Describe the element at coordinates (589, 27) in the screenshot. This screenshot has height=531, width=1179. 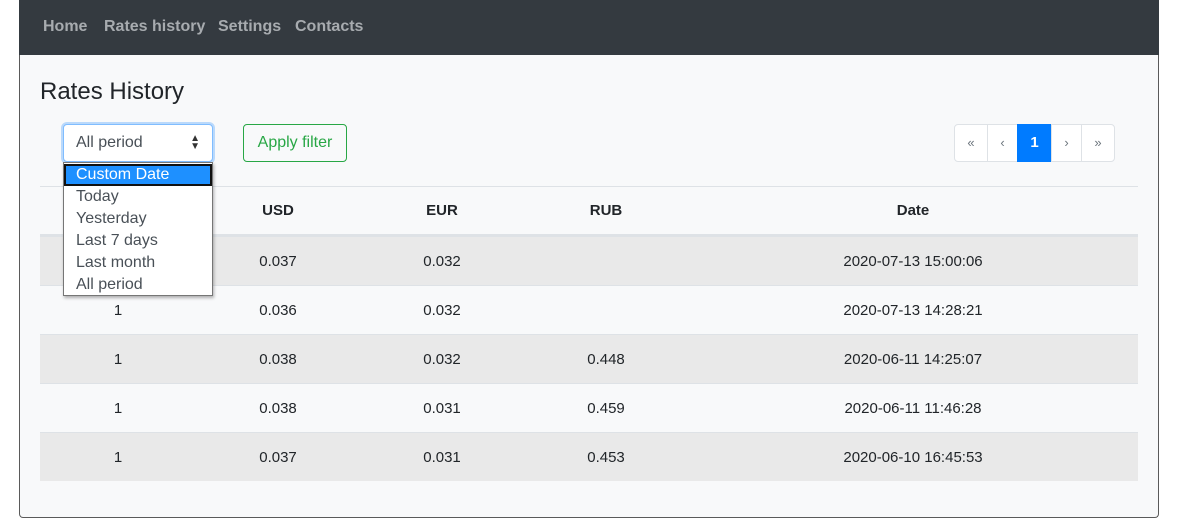
I see `navbar: Home Rates history Settings Contacts` at that location.